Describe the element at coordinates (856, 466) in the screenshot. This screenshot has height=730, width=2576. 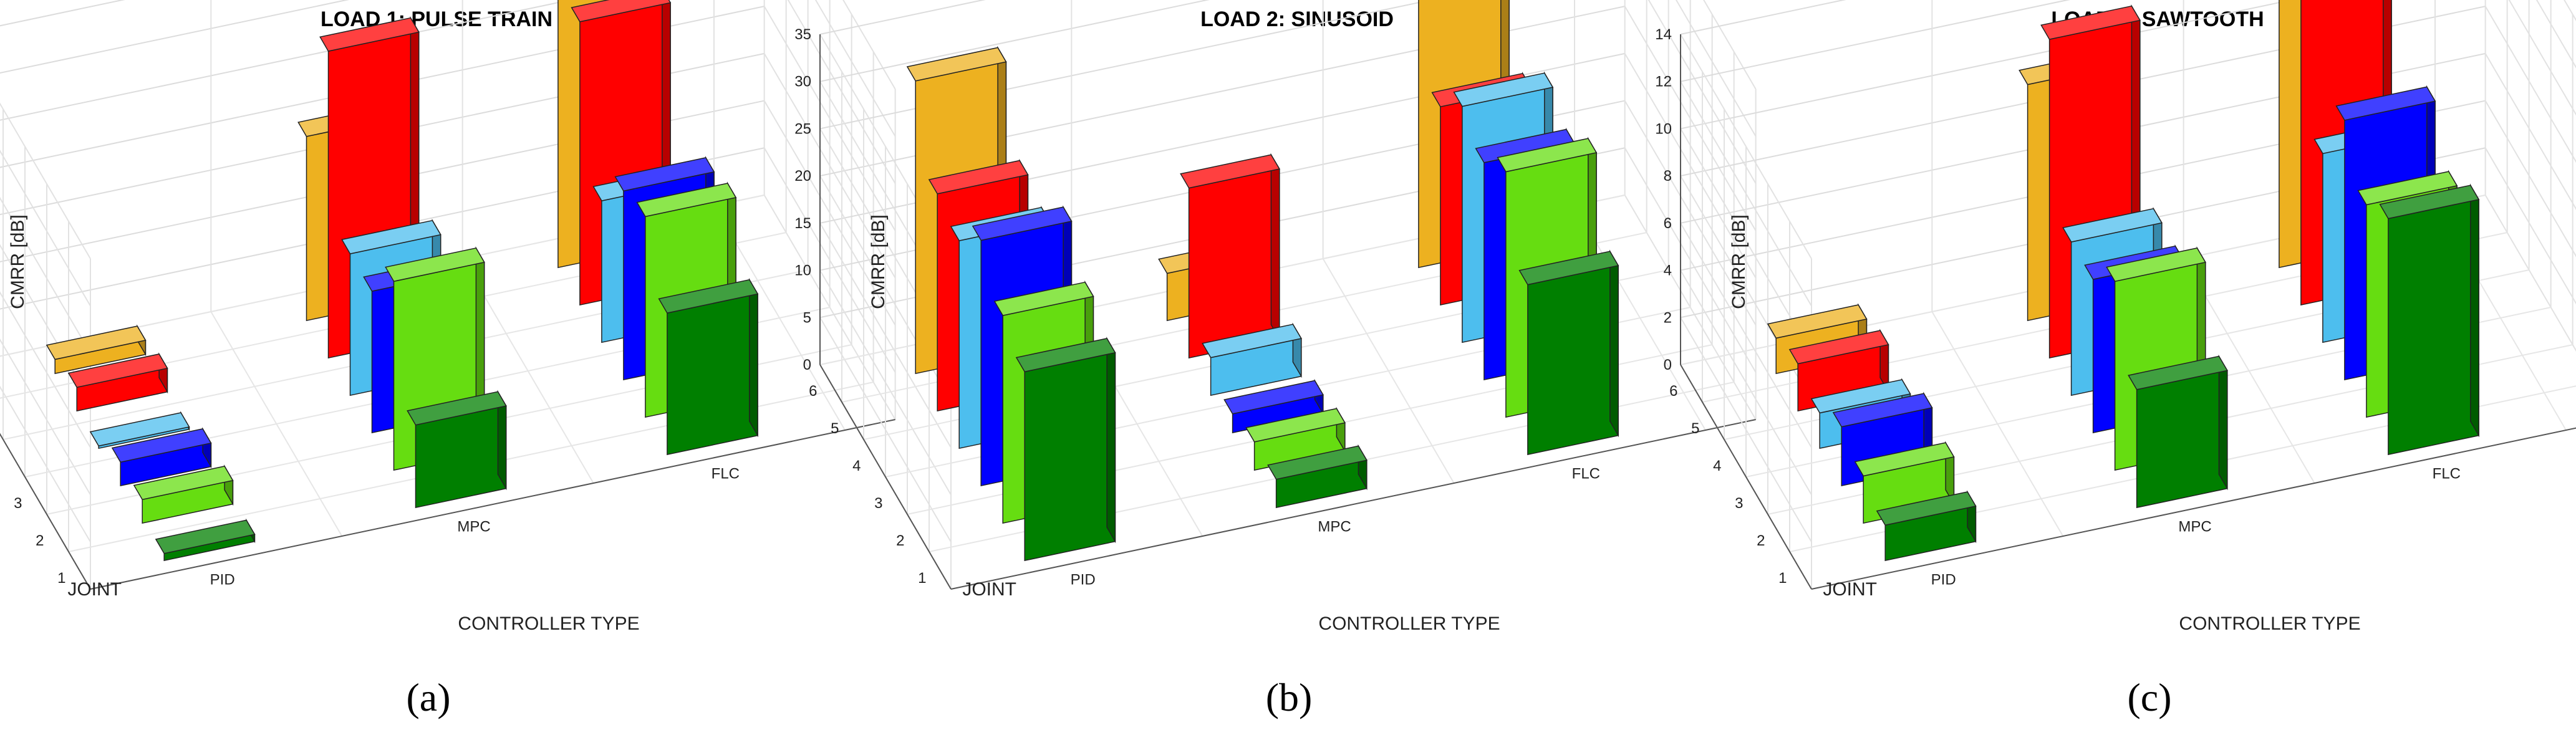
I see `joint-tick-label: 4` at that location.